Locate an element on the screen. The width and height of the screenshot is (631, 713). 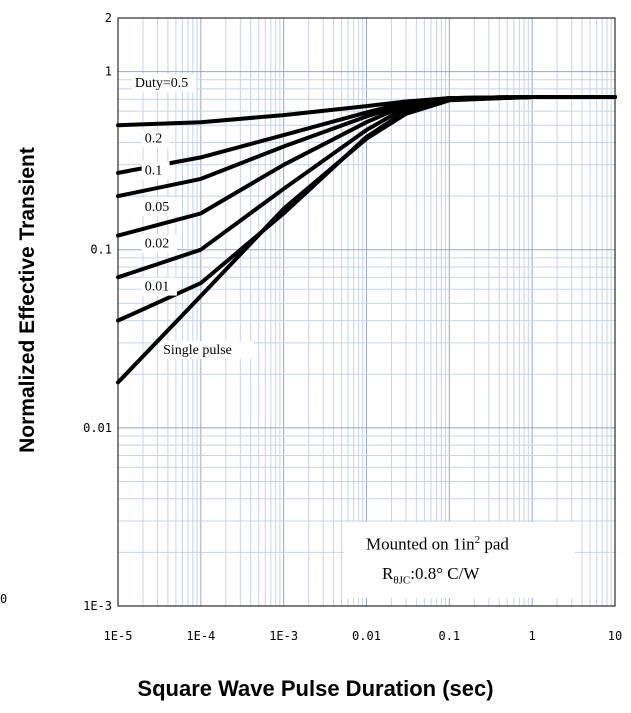
curve-labels: Duty=0.5 0.2 0.1 0.05 0.02 0.01 Single pulse is located at coordinates (192, 216).